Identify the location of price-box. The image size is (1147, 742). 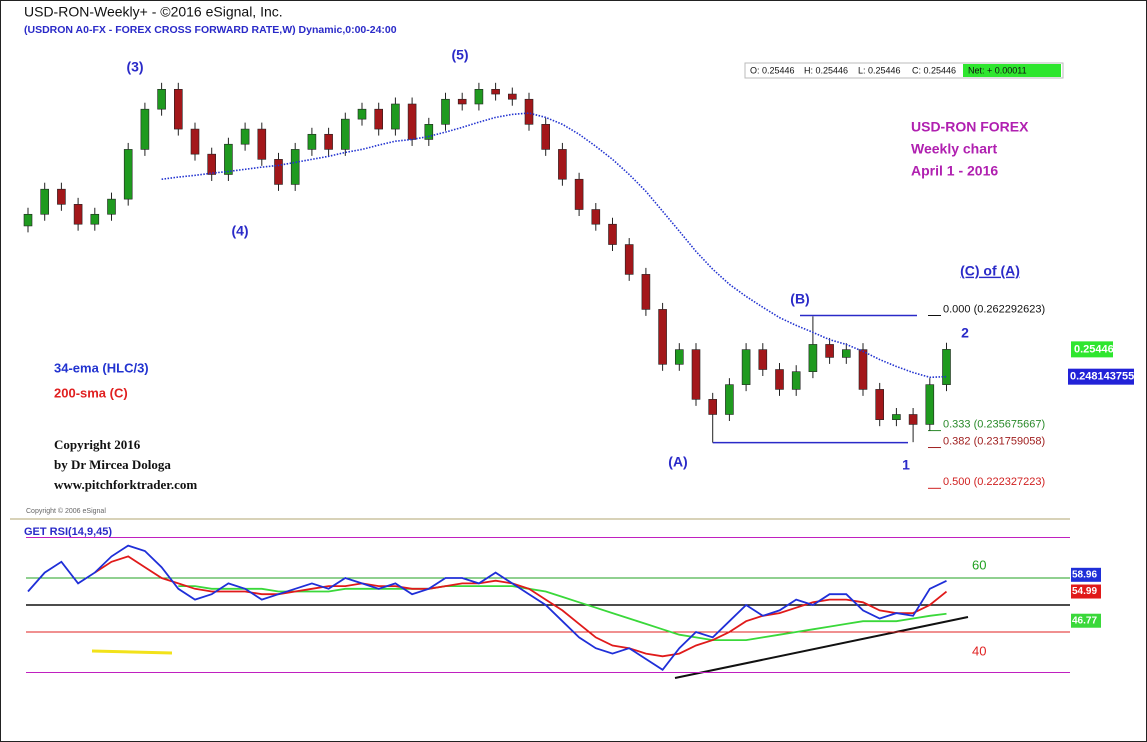
(1092, 349).